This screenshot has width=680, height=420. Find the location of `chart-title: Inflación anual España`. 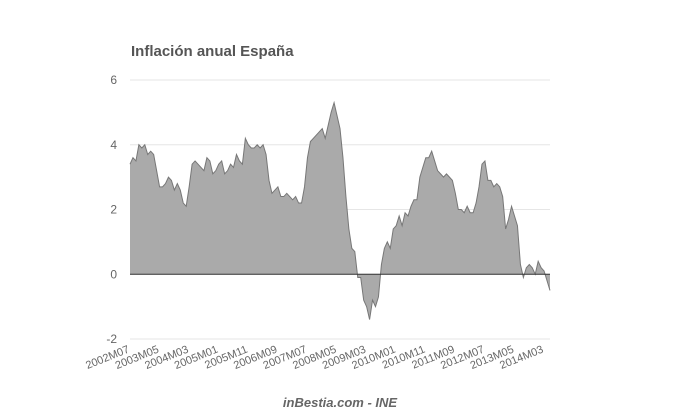

chart-title: Inflación anual España is located at coordinates (212, 51).